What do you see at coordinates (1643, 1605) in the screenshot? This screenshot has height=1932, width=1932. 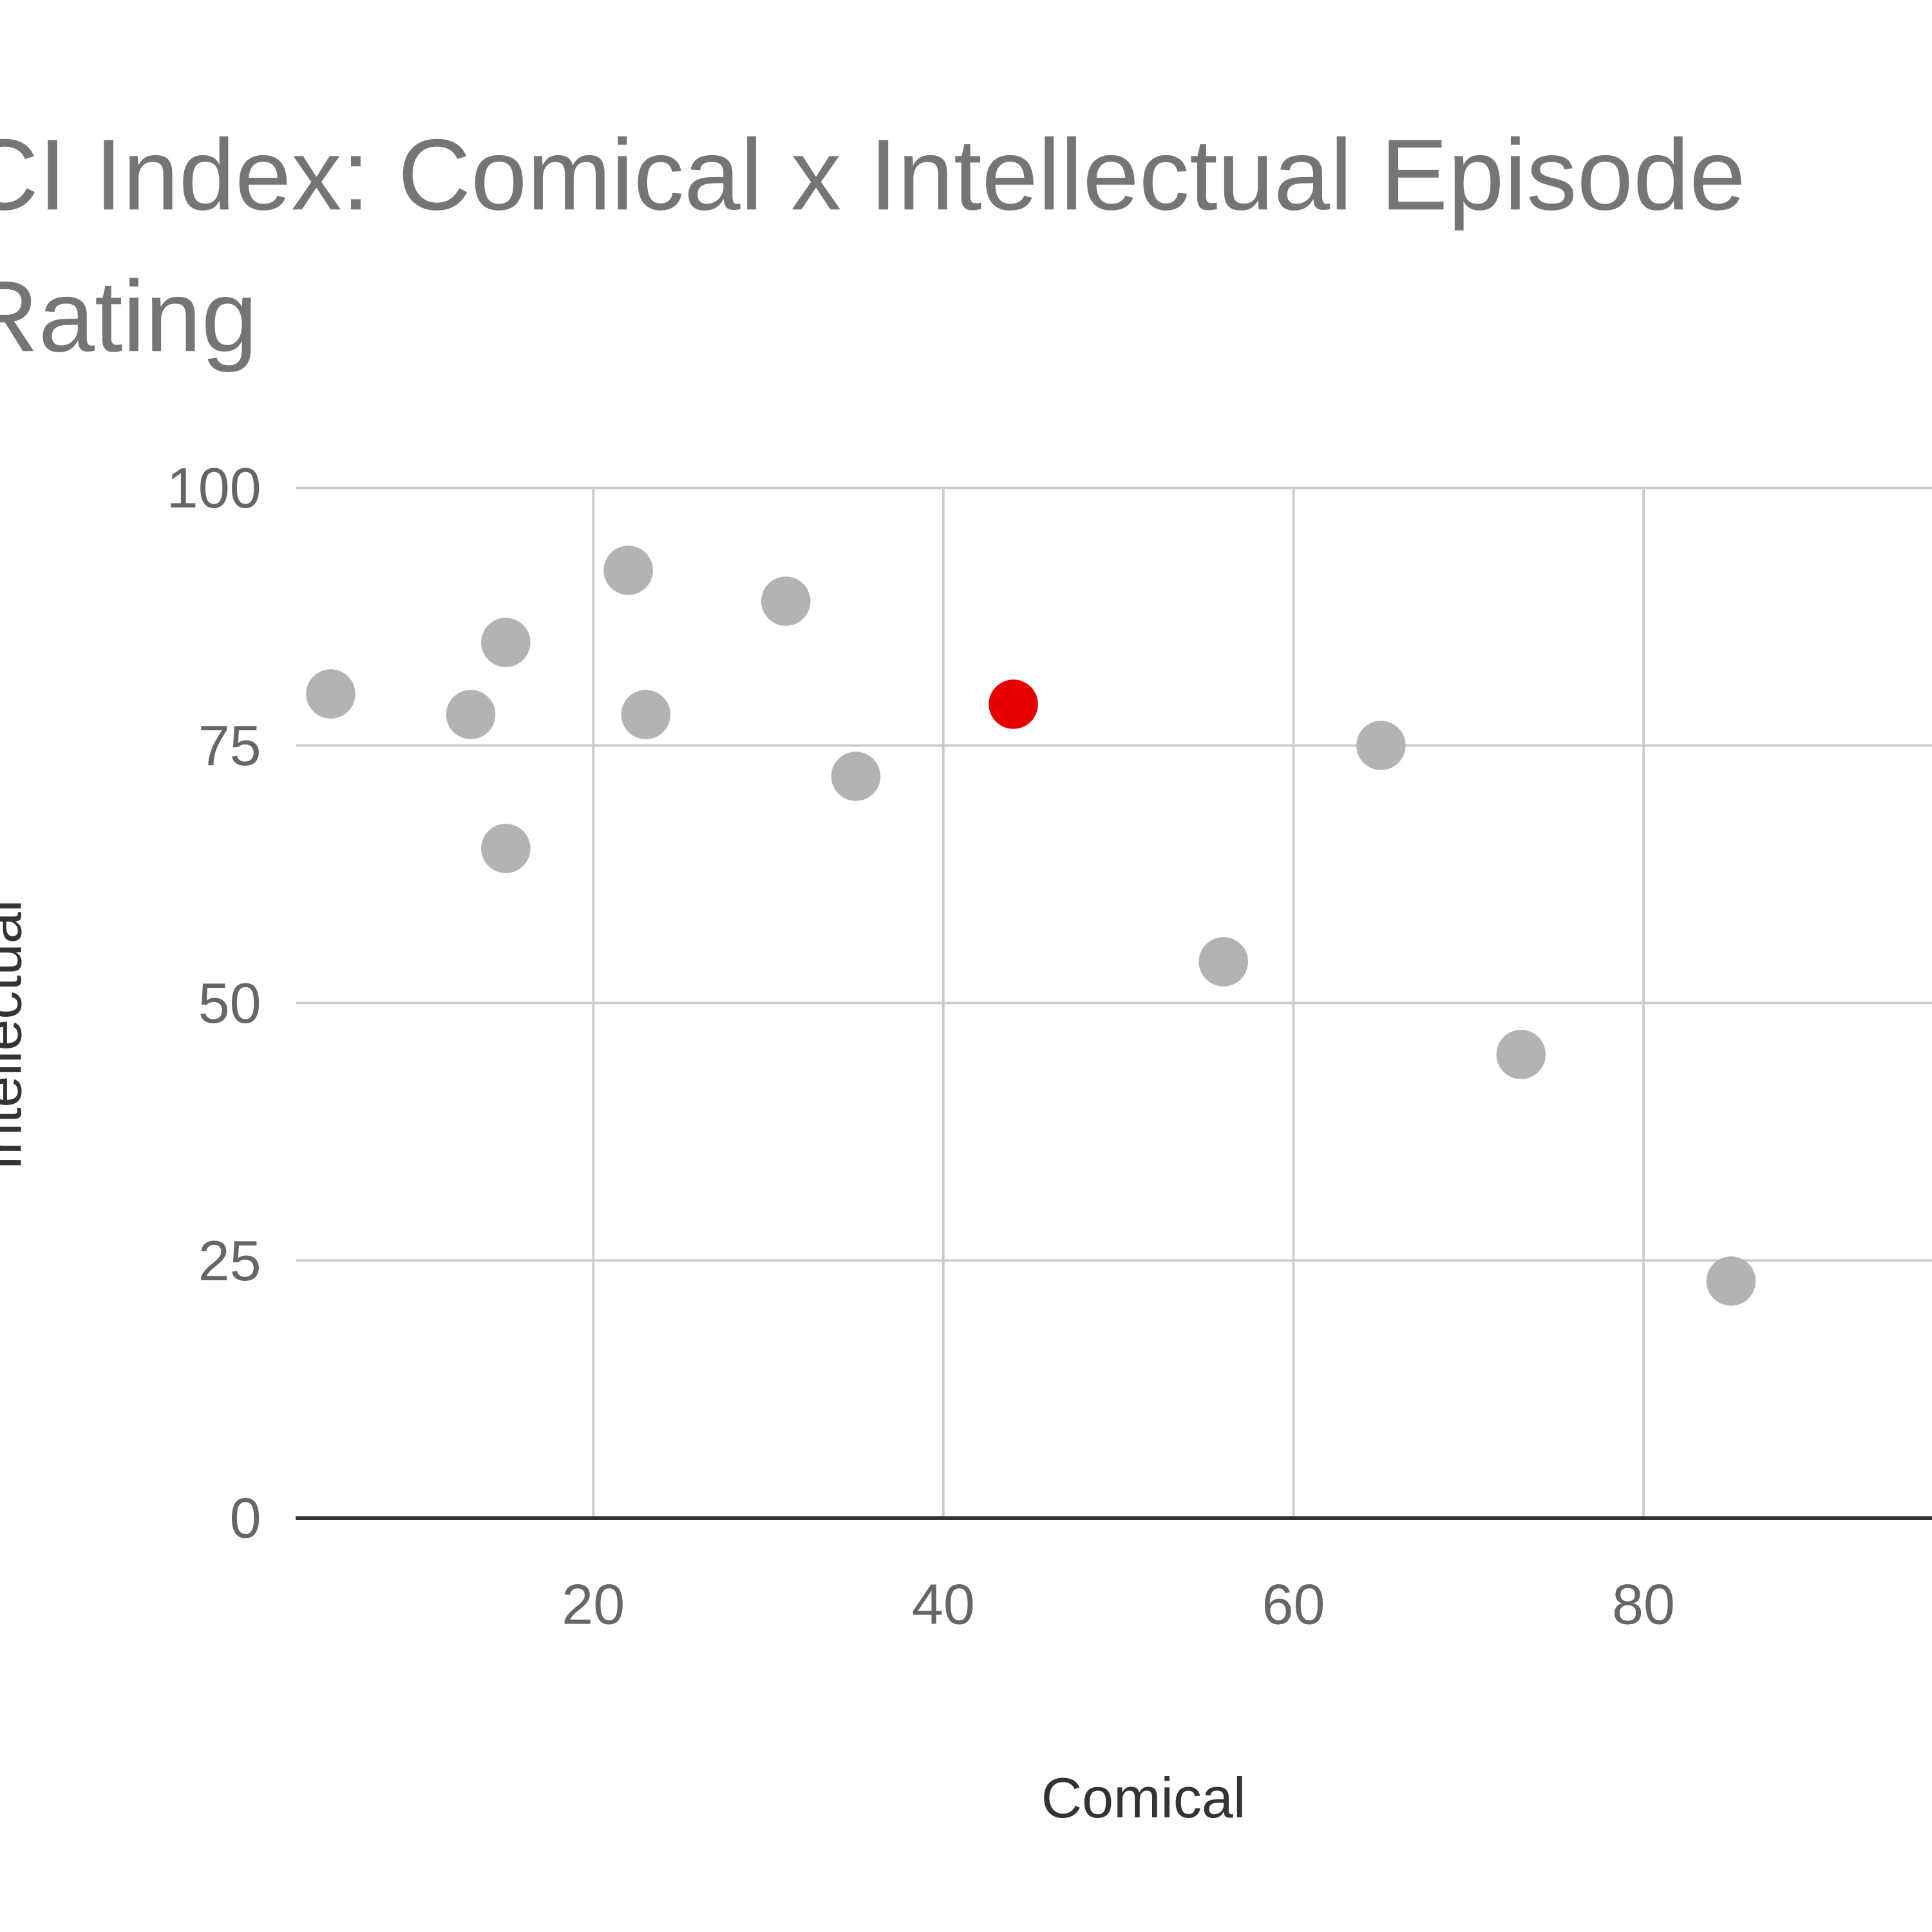 I see `x-tick-label: 80` at bounding box center [1643, 1605].